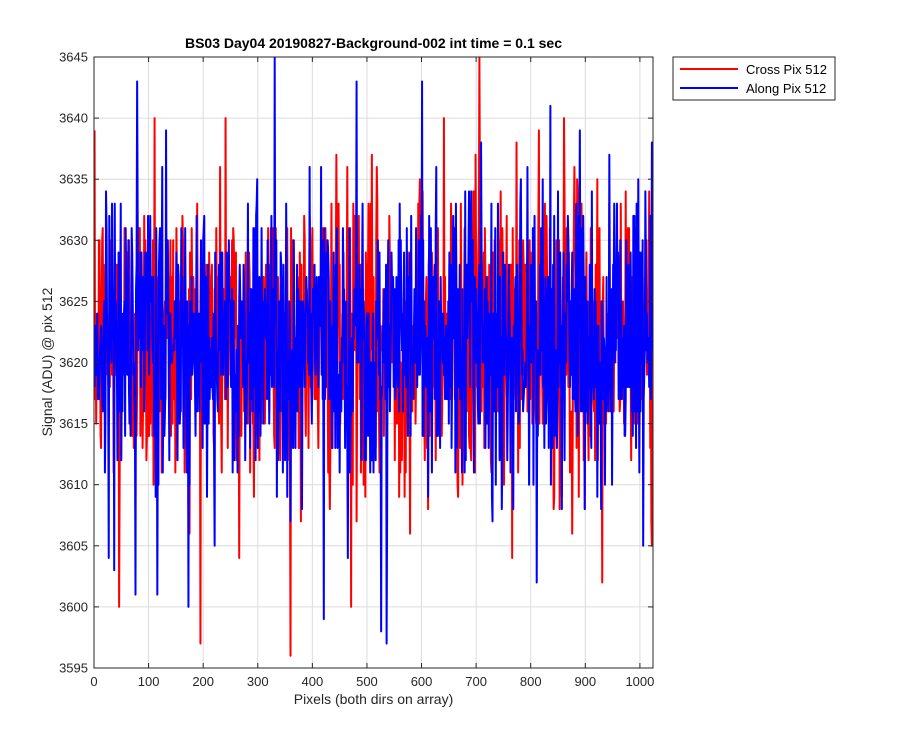  I want to click on x-tick-label: 800, so click(531, 681).